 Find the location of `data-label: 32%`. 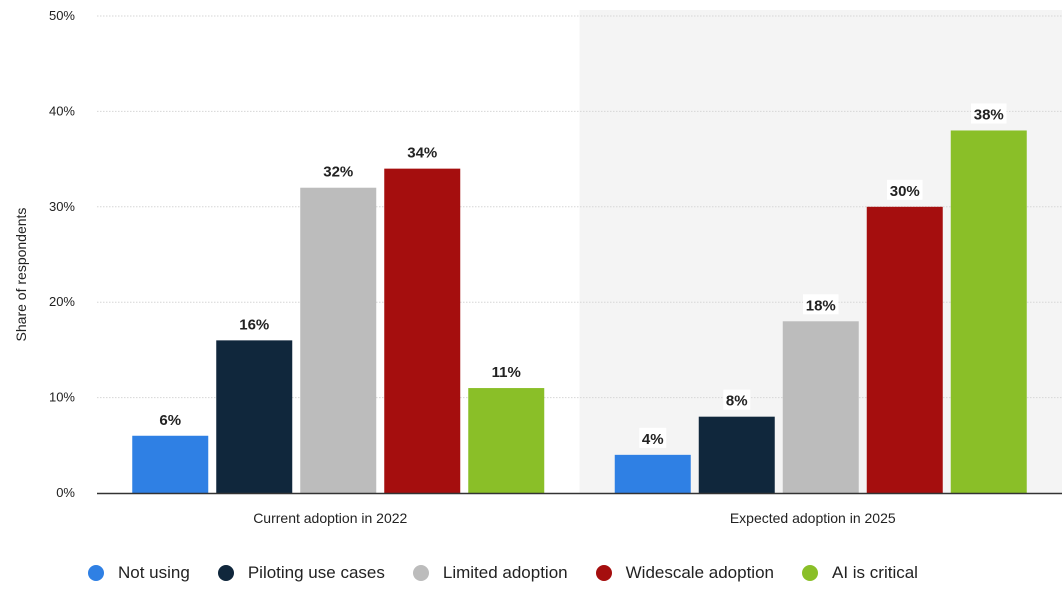

data-label: 32% is located at coordinates (338, 172).